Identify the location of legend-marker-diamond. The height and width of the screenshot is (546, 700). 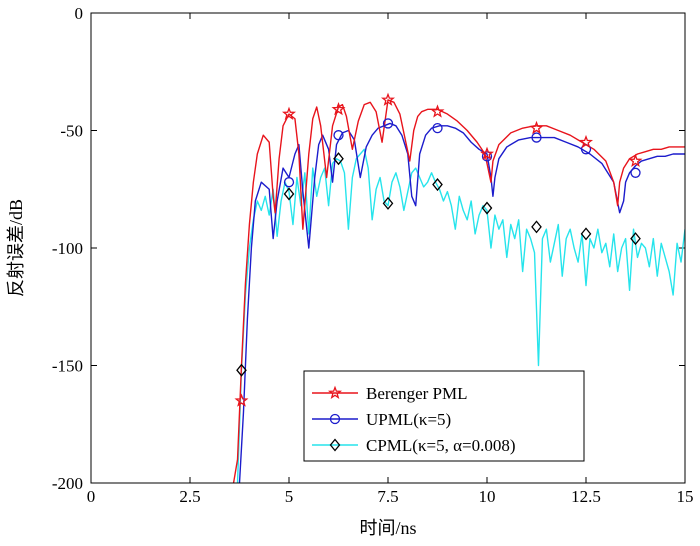
(335, 445).